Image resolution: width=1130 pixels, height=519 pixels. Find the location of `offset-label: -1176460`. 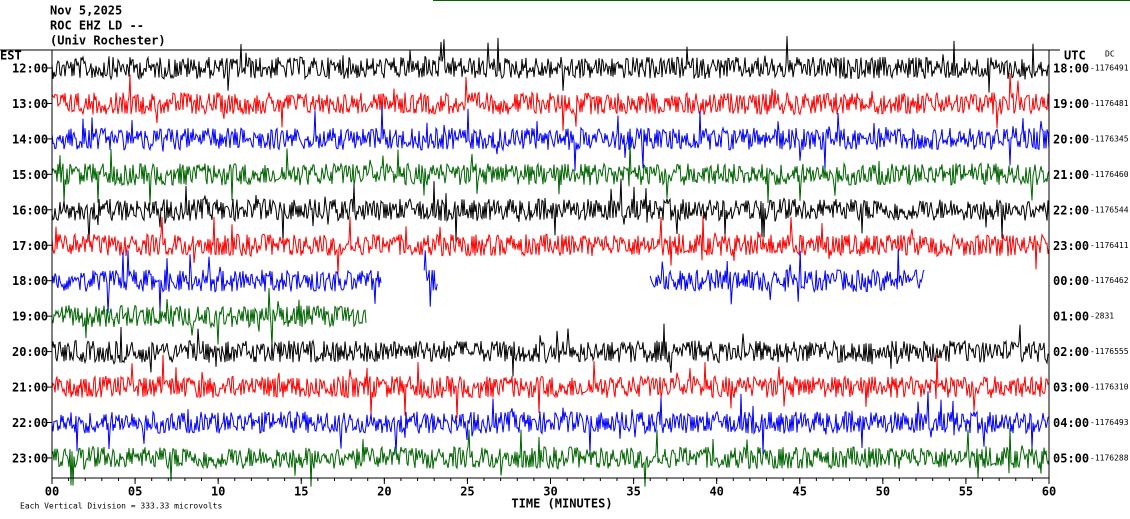

offset-label: -1176460 is located at coordinates (1109, 174).